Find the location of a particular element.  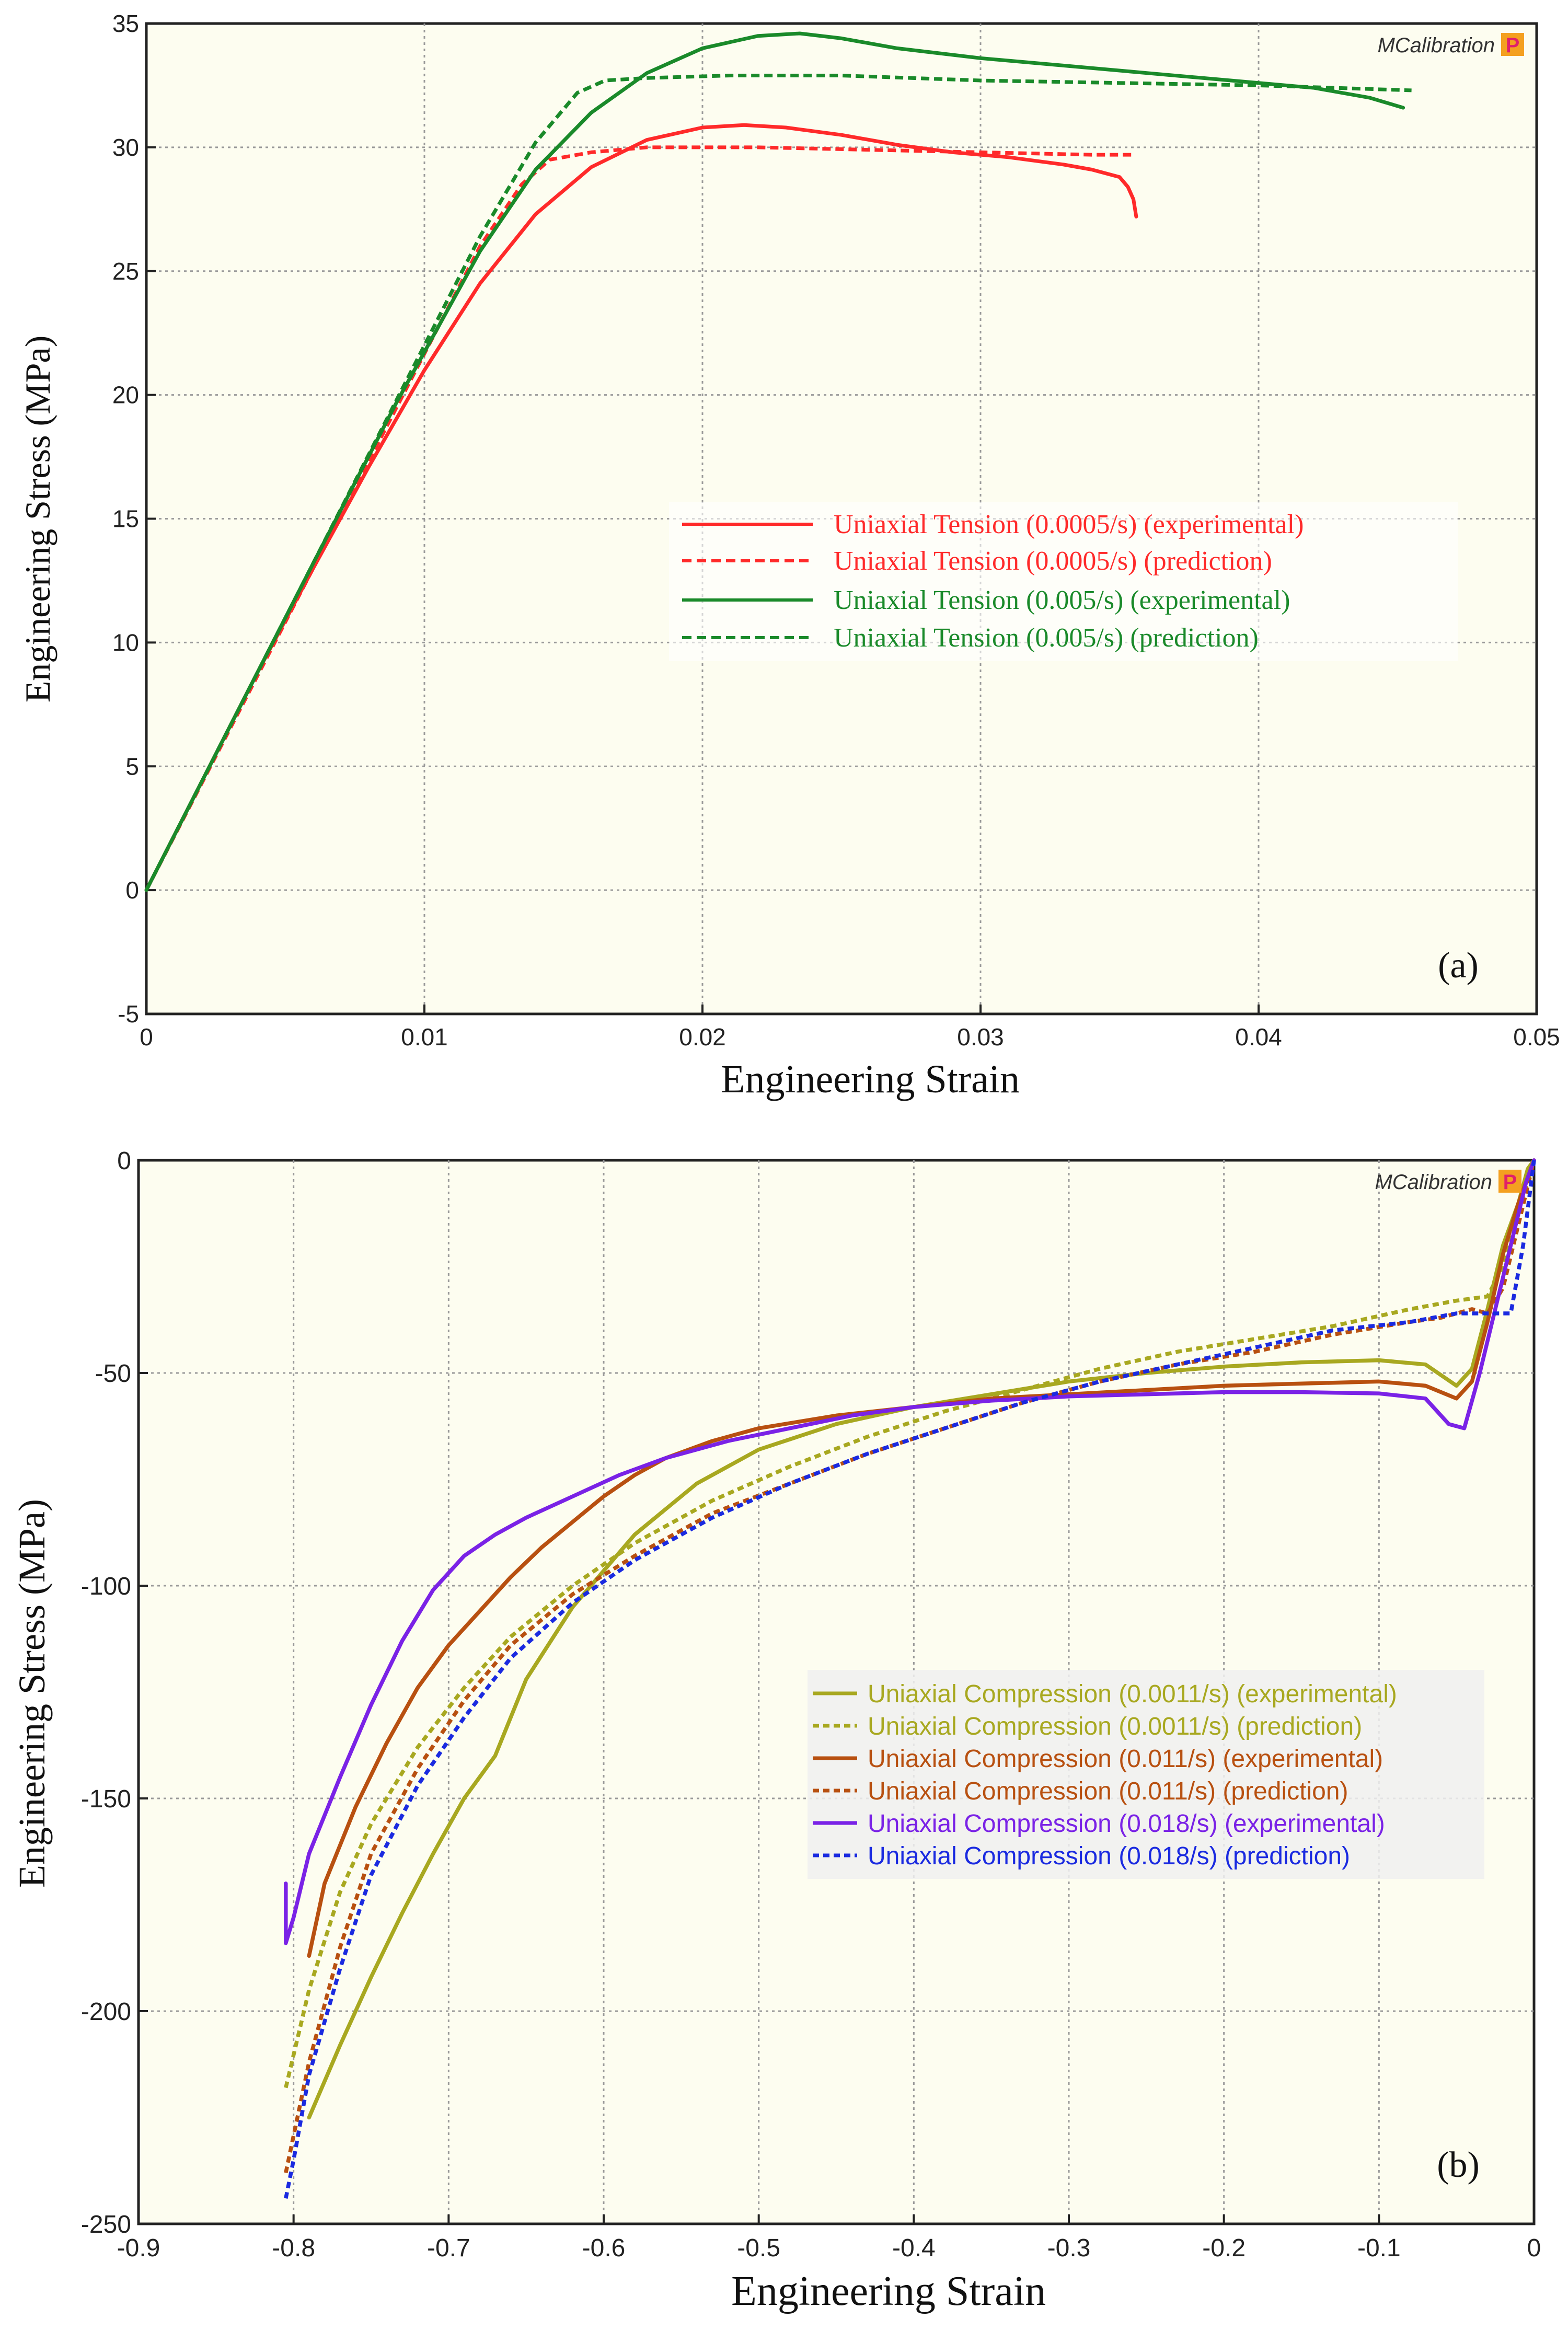

chart-a-y-tick-label: 15 is located at coordinates (125, 519).